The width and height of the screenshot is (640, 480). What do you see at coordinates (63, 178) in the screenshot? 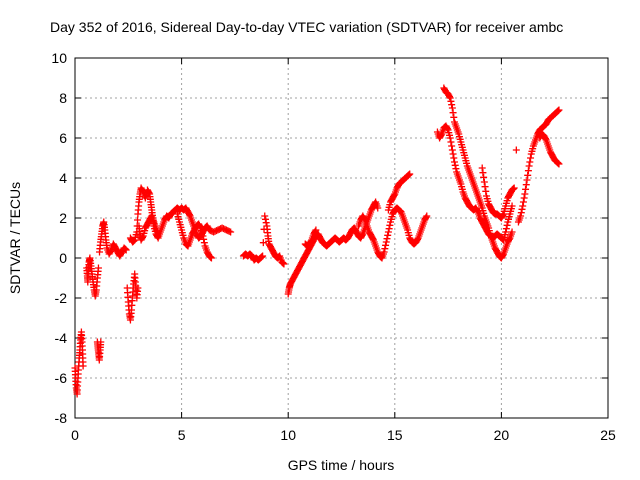
I see `y-tick-label: 4` at bounding box center [63, 178].